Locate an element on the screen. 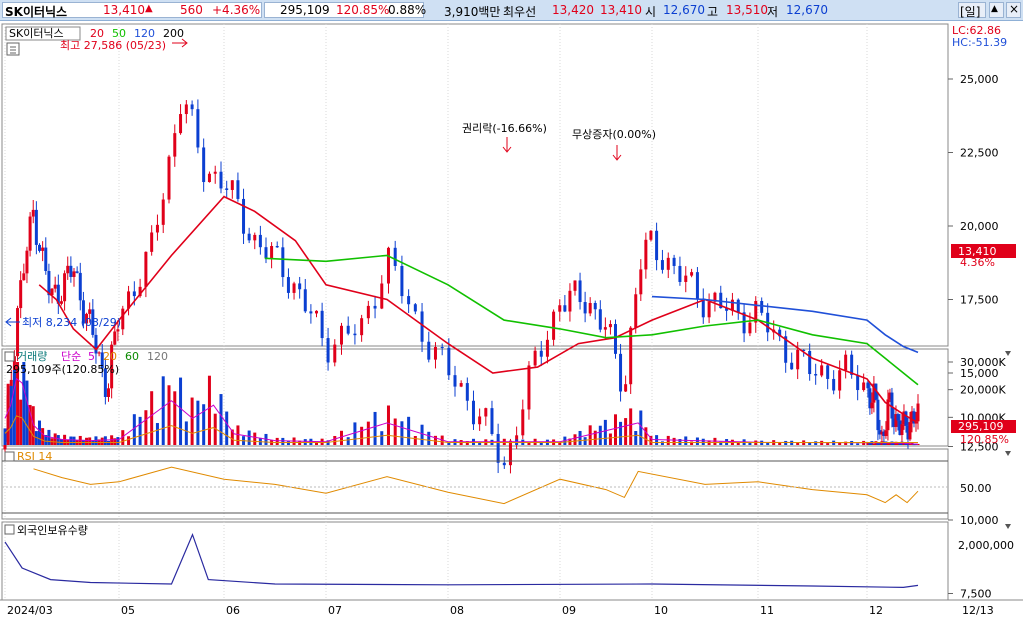 Image resolution: width=1023 pixels, height=621 pixels. lc-label: LC:62.86 is located at coordinates (976, 30).